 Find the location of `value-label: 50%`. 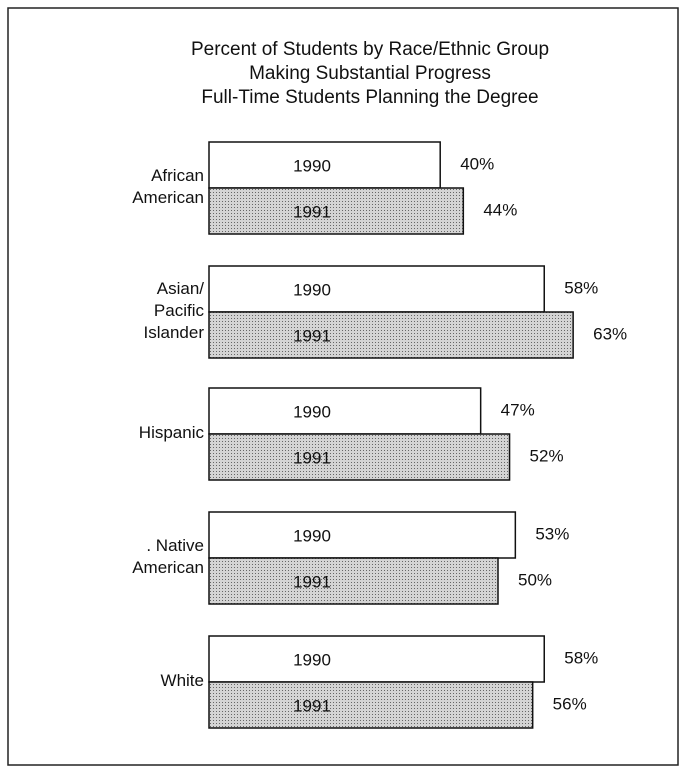

value-label: 50% is located at coordinates (535, 579).